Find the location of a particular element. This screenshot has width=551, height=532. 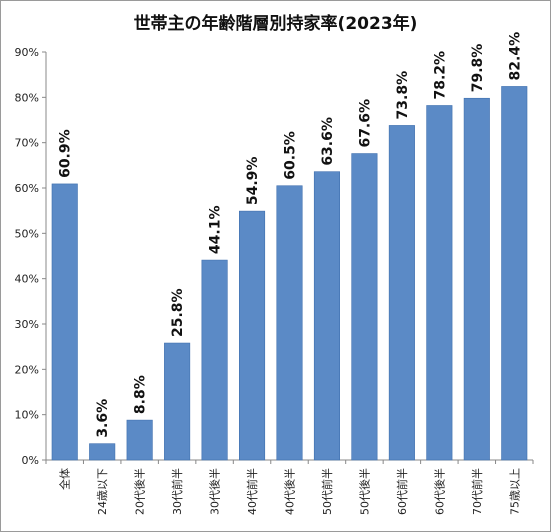

y-tick-label: 10% is located at coordinates (27, 415).